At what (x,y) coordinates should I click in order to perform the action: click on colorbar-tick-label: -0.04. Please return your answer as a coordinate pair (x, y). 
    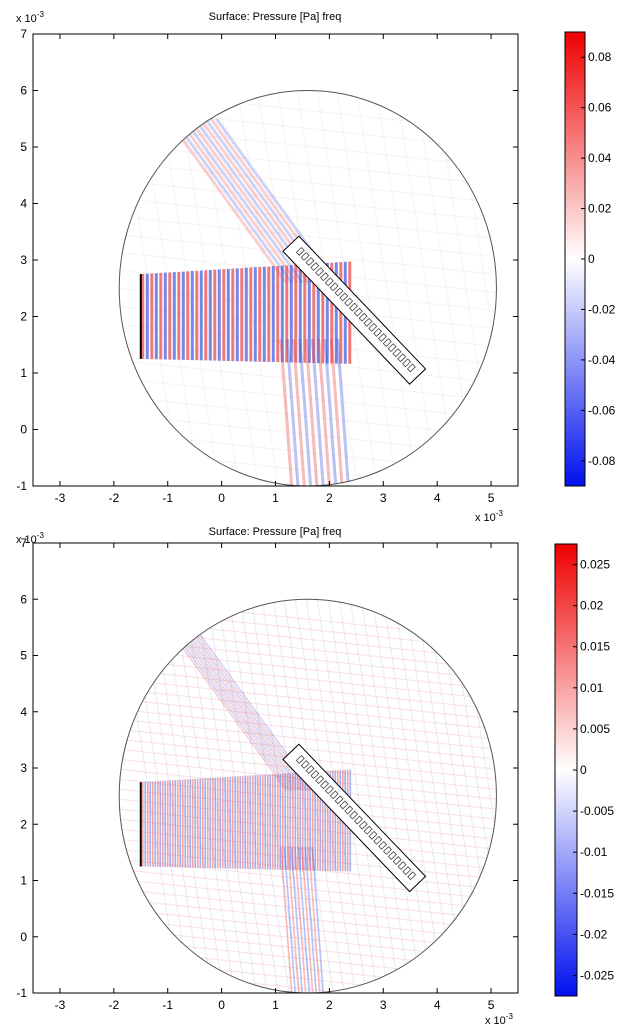
    Looking at the image, I should click on (602, 360).